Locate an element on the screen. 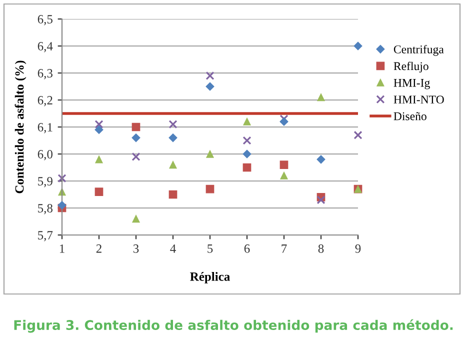 Image resolution: width=467 pixels, height=346 pixels. x-tick-label: 1 is located at coordinates (62, 248).